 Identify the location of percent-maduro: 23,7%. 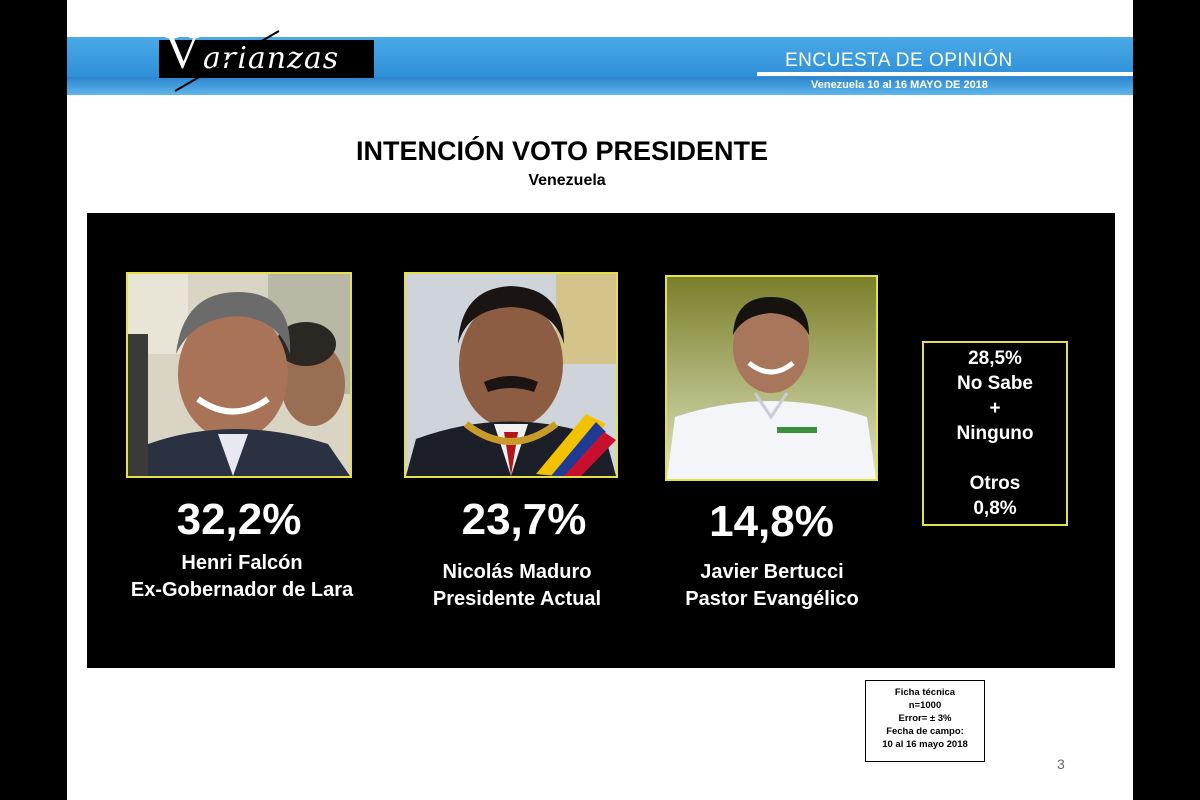
(524, 519).